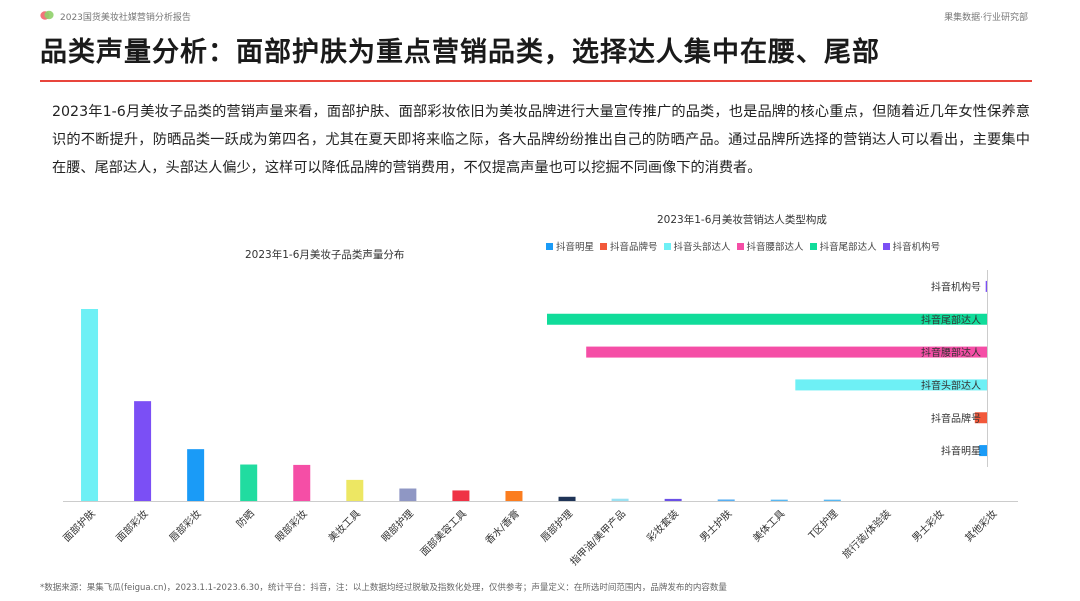 The width and height of the screenshot is (1080, 601). Describe the element at coordinates (986, 18) in the screenshot. I see `brand-name: 果集数据·行业研究部` at that location.